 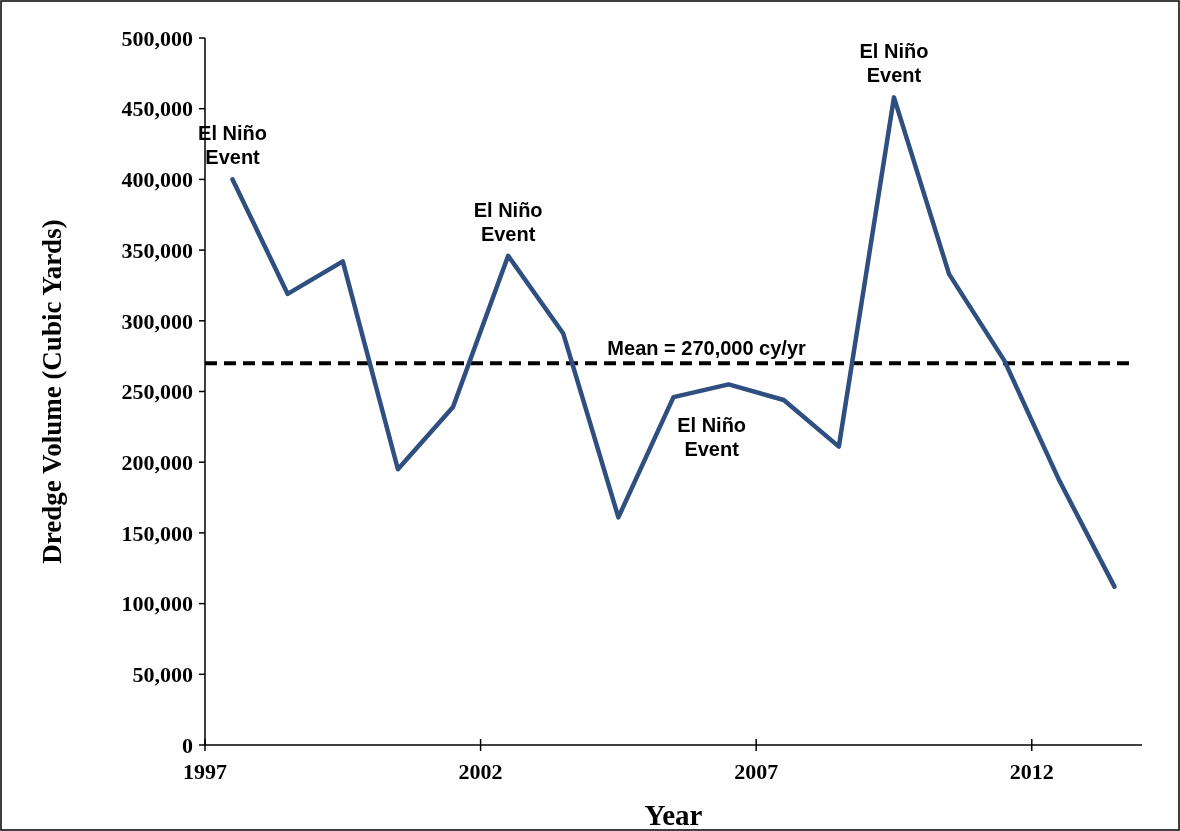 What do you see at coordinates (157, 109) in the screenshot?
I see `y-tick-label: 450,000` at bounding box center [157, 109].